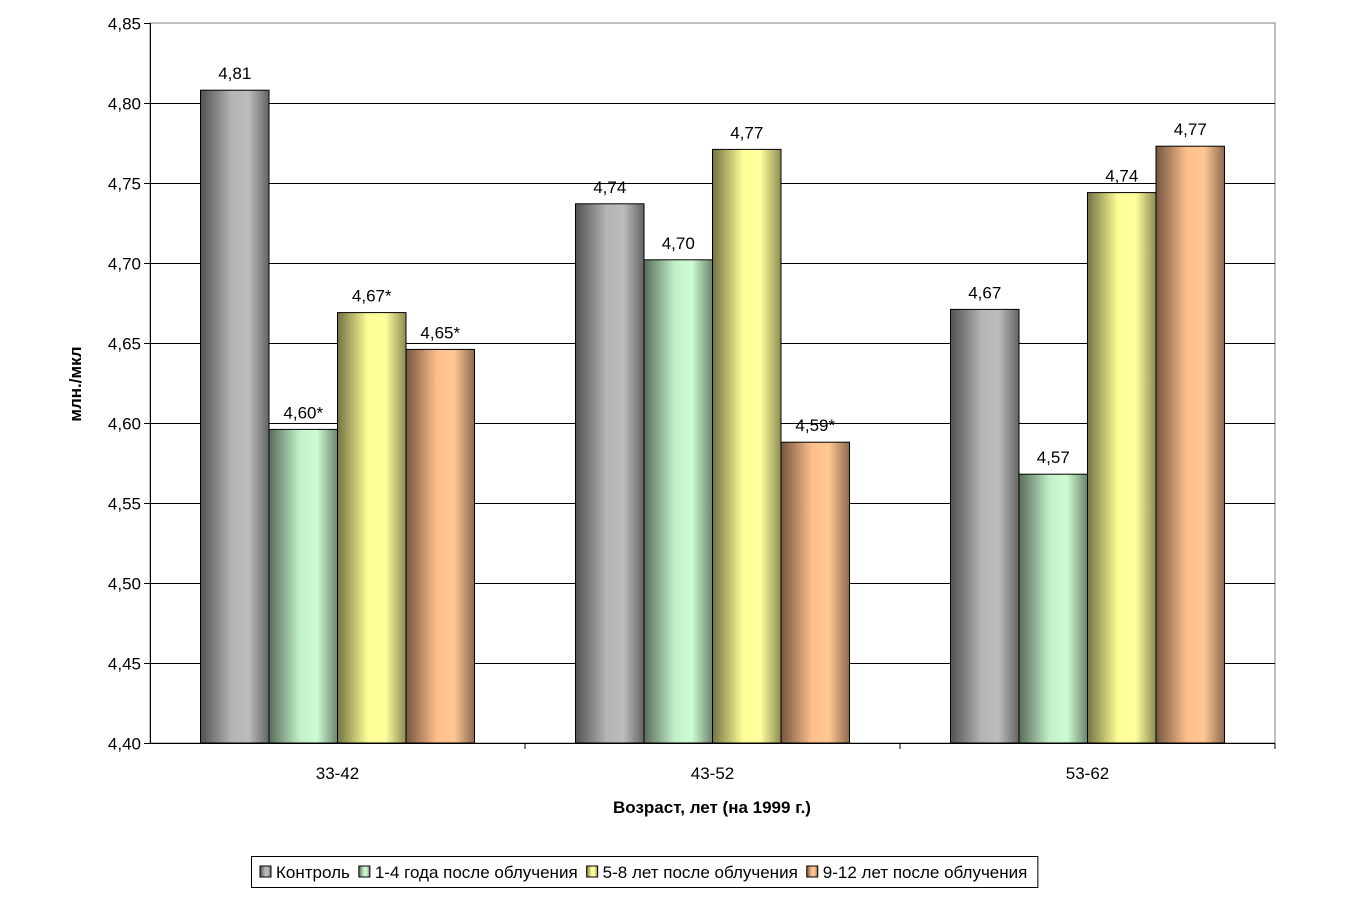  What do you see at coordinates (337, 773) in the screenshot?
I see `x-category-label: 33-42` at bounding box center [337, 773].